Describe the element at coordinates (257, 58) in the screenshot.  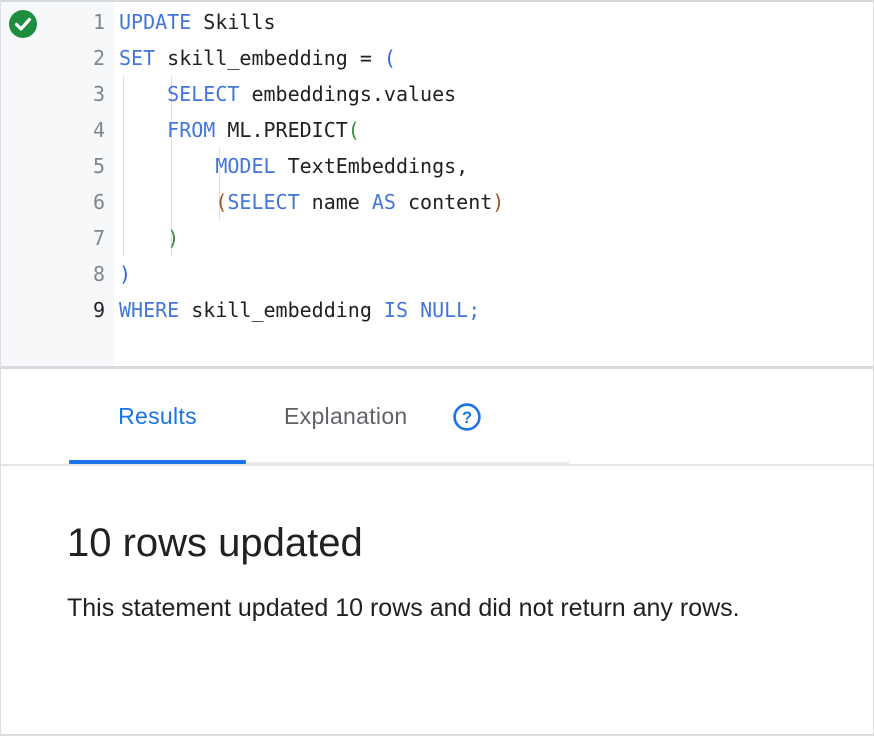
I see `code-text: SET skill_embedding = (` at that location.